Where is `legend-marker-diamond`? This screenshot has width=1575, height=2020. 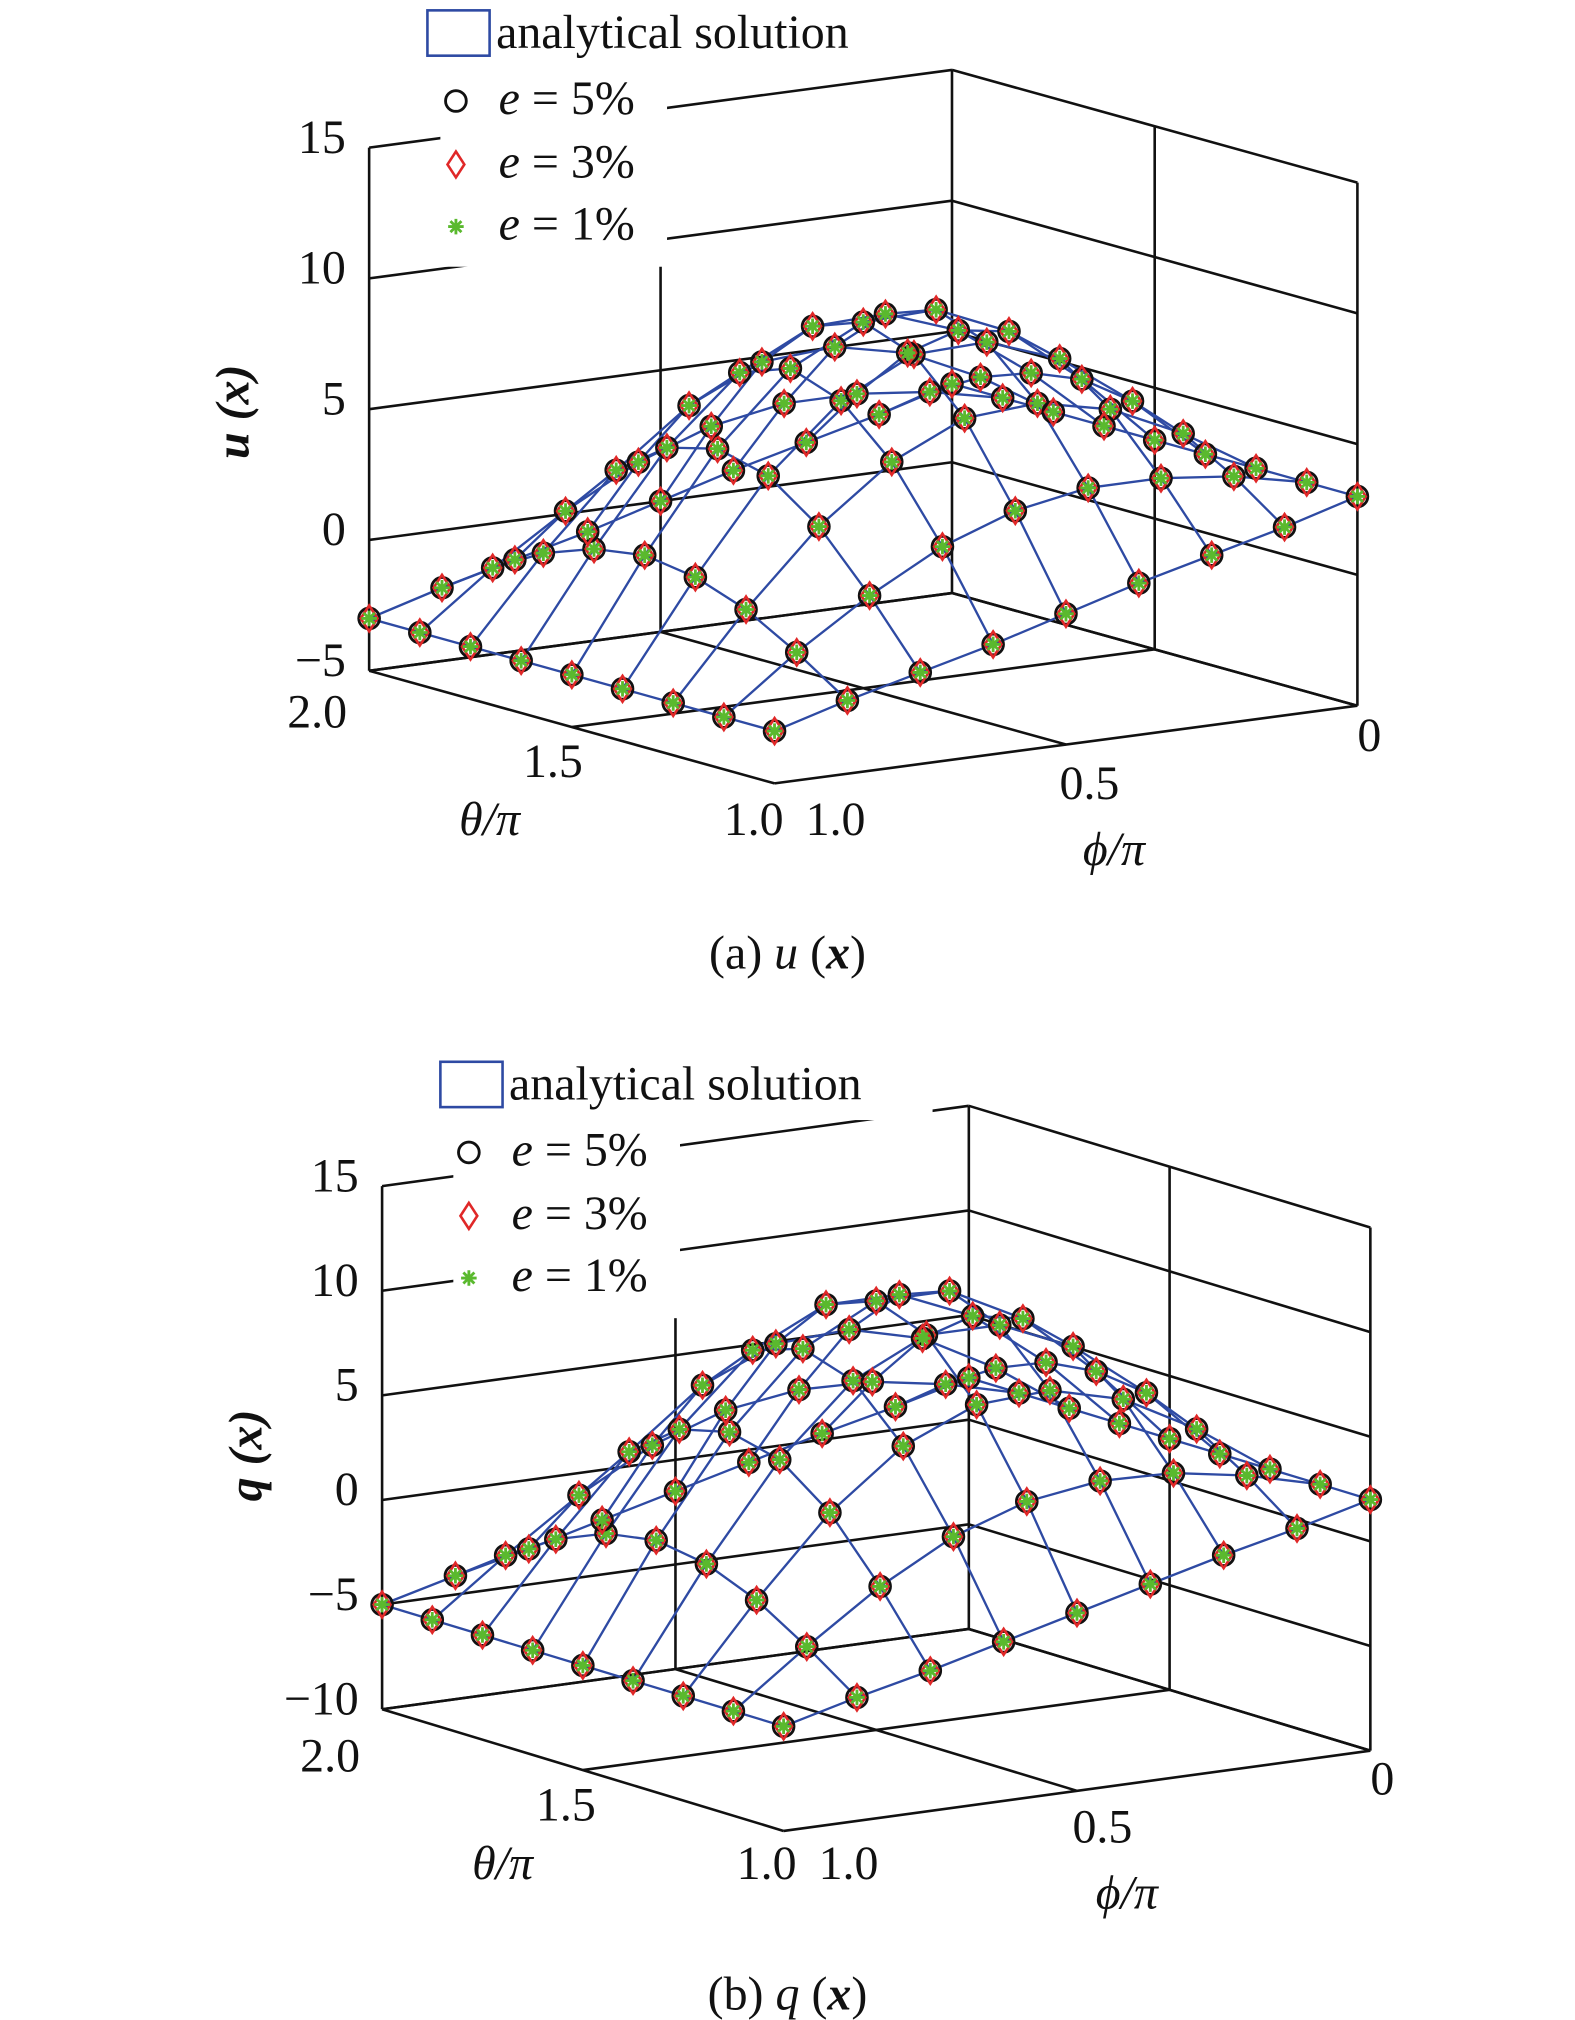
legend-marker-diamond is located at coordinates (455, 164).